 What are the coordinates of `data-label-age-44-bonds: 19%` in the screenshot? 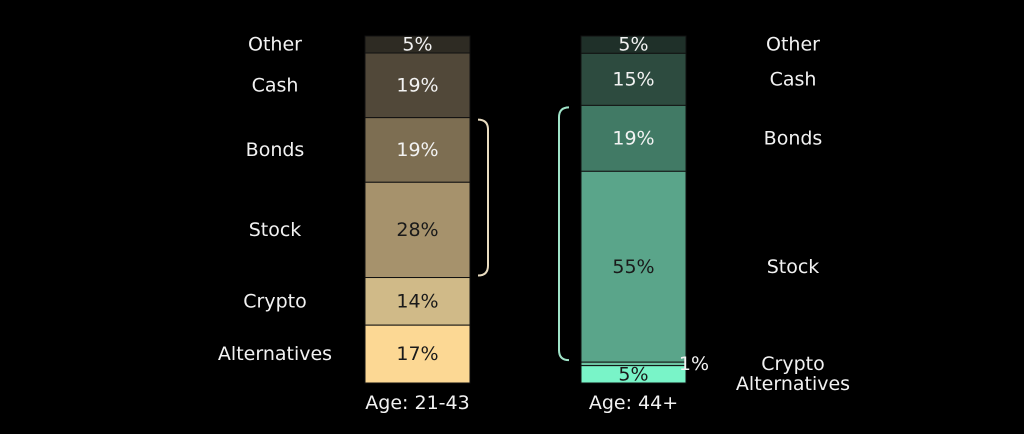 It's located at (633, 138).